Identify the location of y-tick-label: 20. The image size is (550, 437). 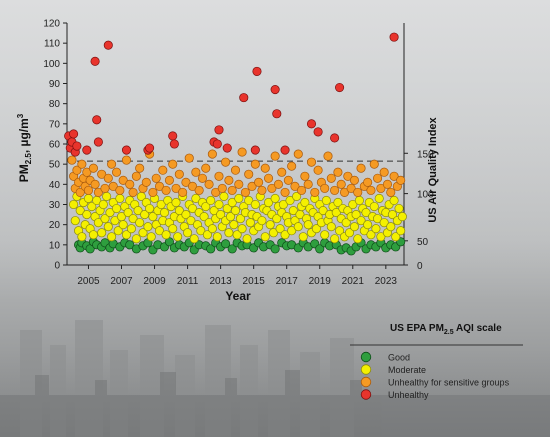
(55, 225).